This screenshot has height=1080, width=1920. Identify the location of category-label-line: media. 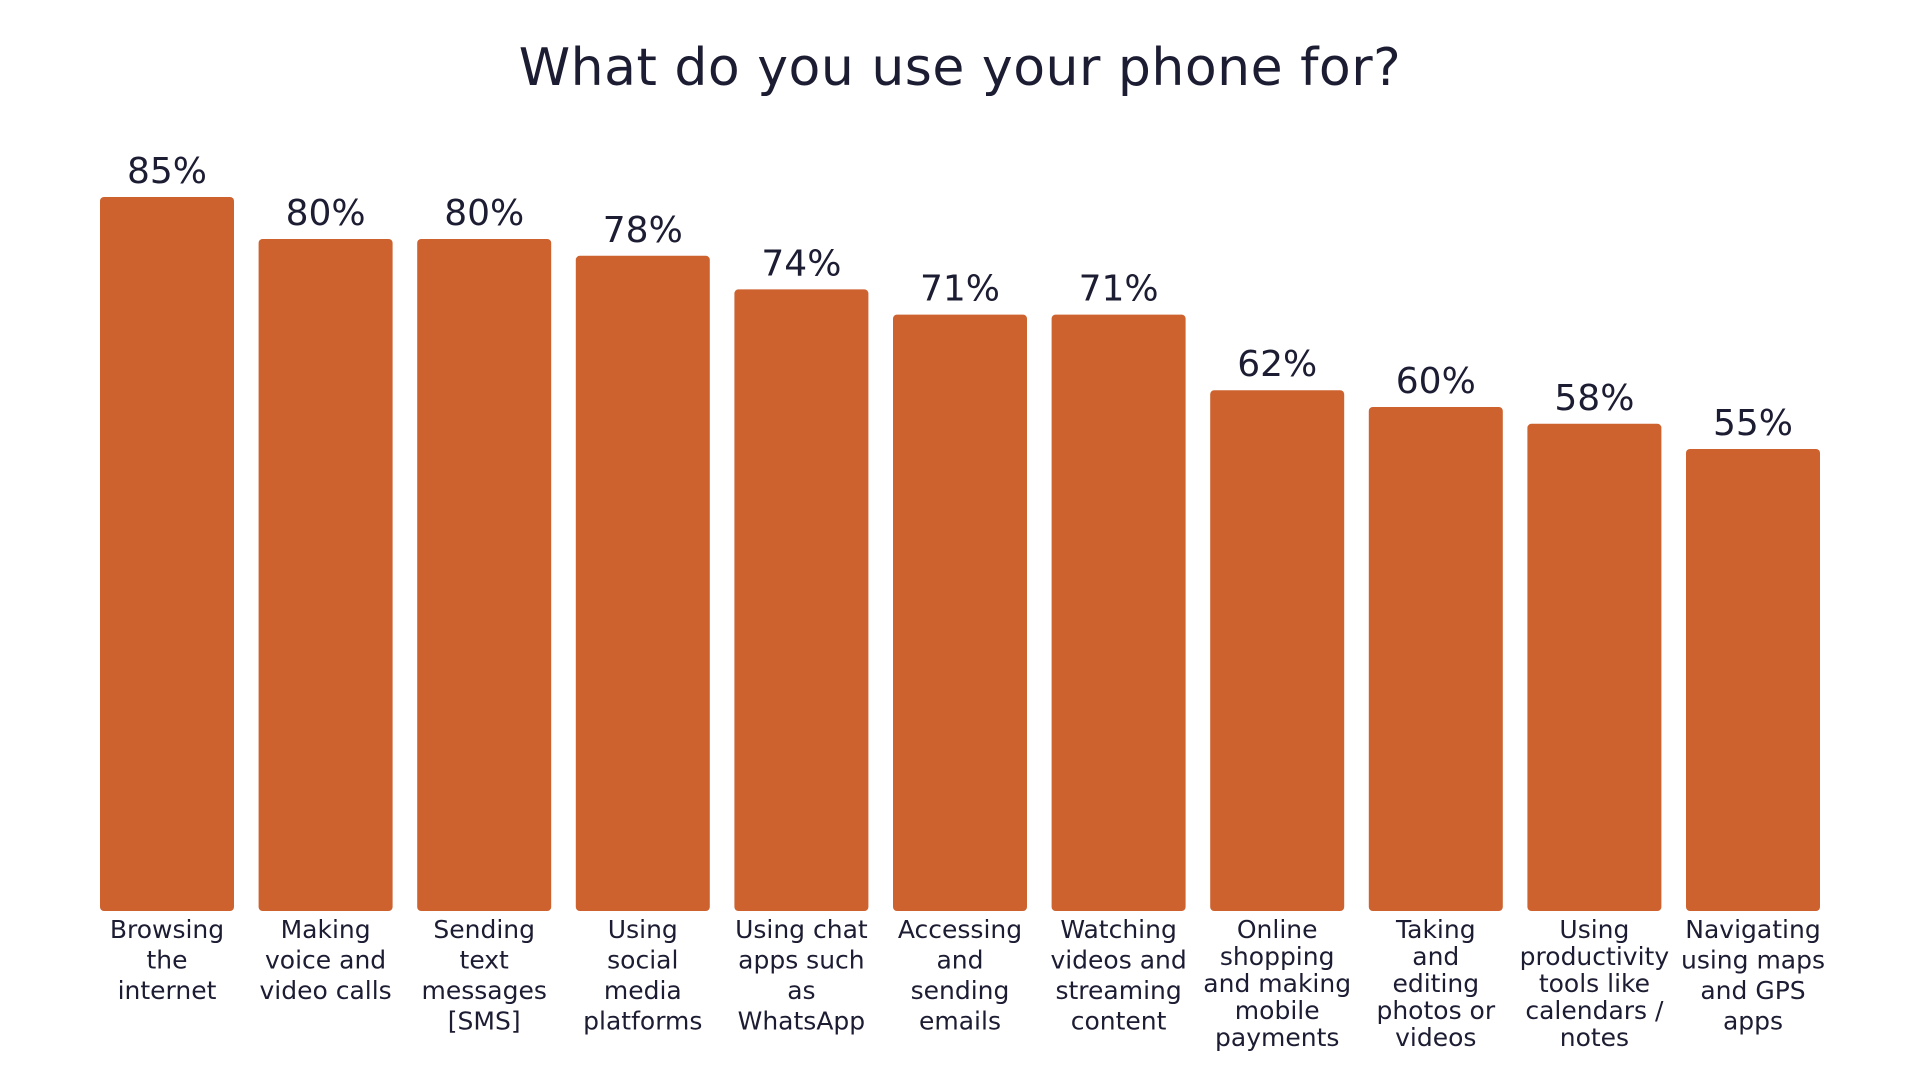
(643, 990).